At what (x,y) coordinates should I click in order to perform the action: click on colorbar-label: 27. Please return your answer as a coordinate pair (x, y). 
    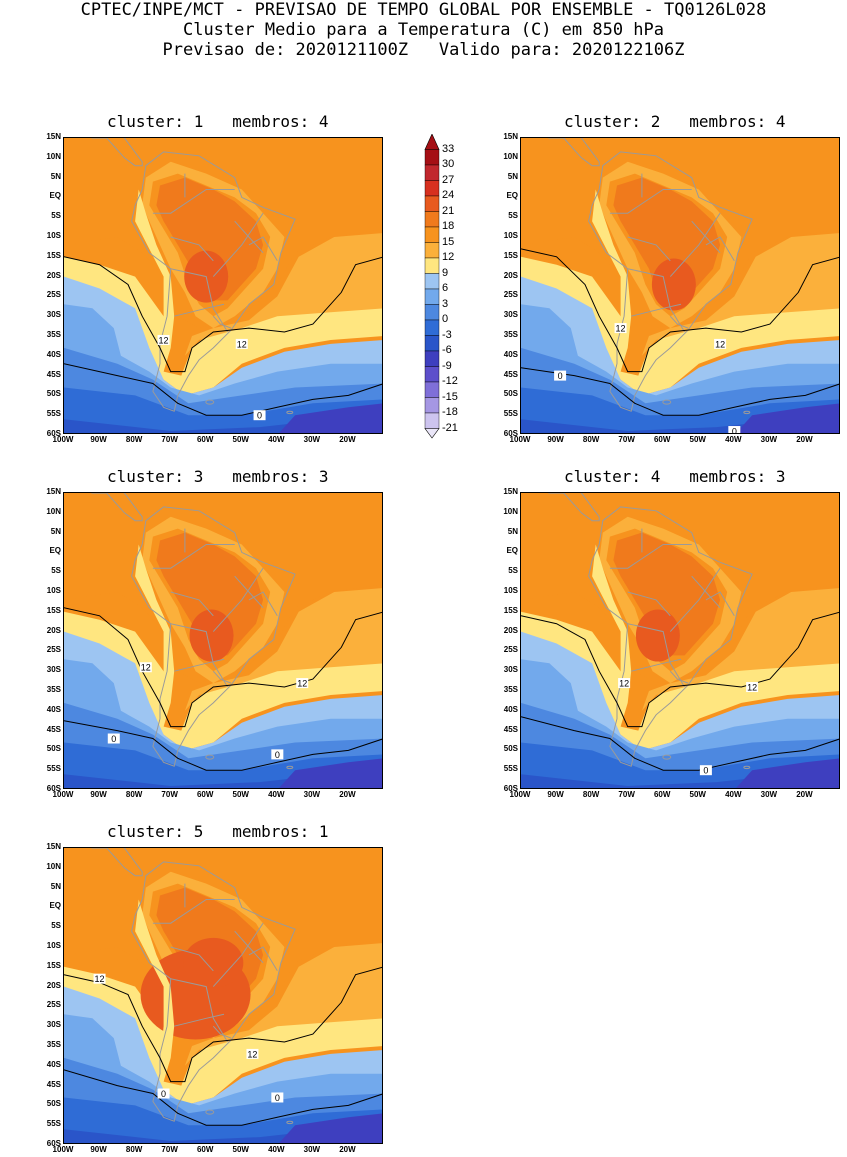
    Looking at the image, I should click on (448, 179).